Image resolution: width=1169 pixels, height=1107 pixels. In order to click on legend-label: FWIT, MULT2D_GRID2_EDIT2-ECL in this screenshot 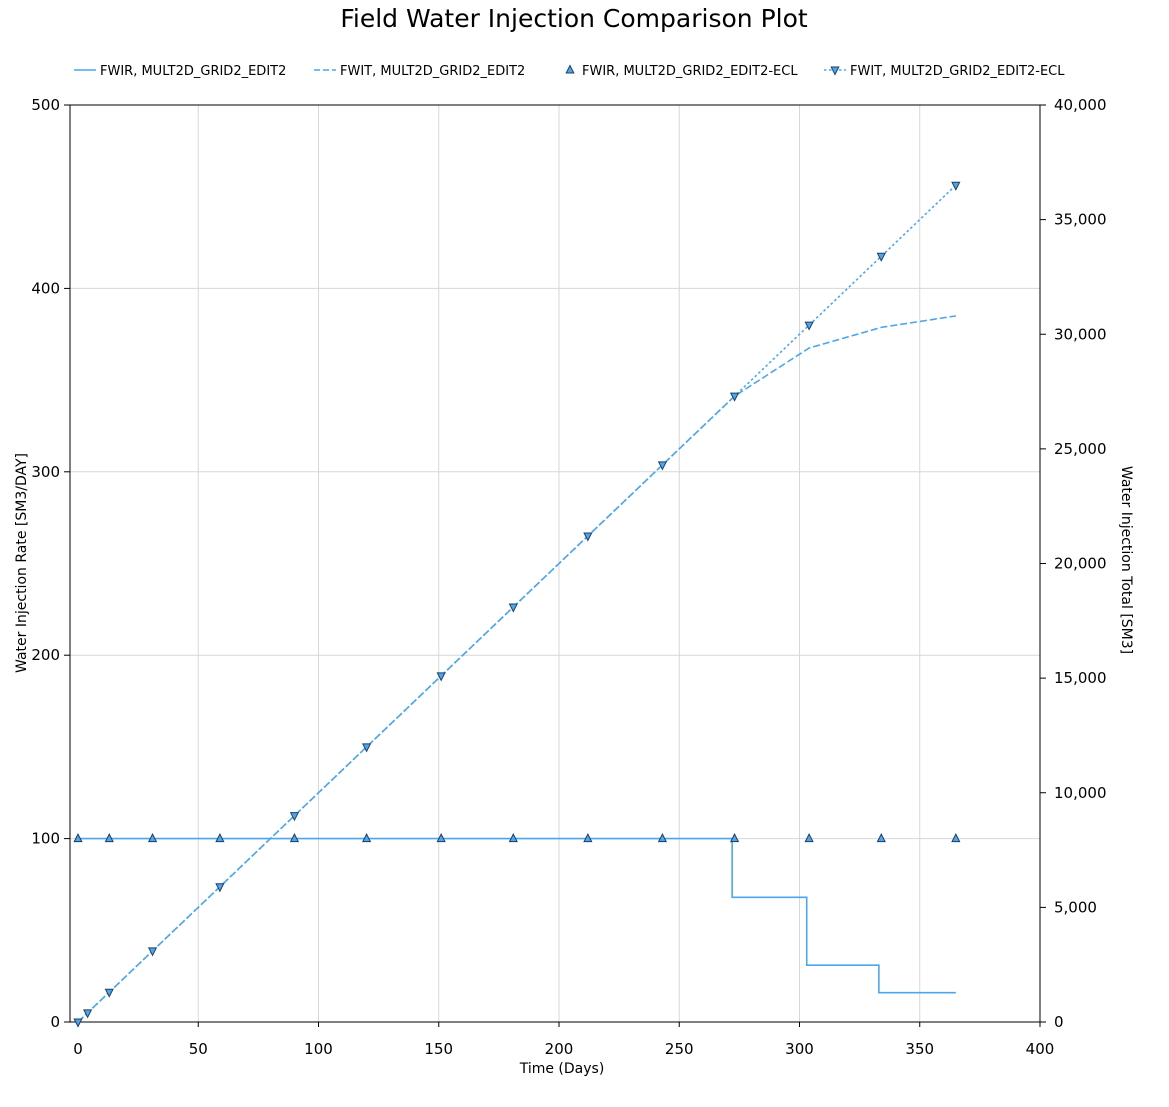, I will do `click(957, 71)`.